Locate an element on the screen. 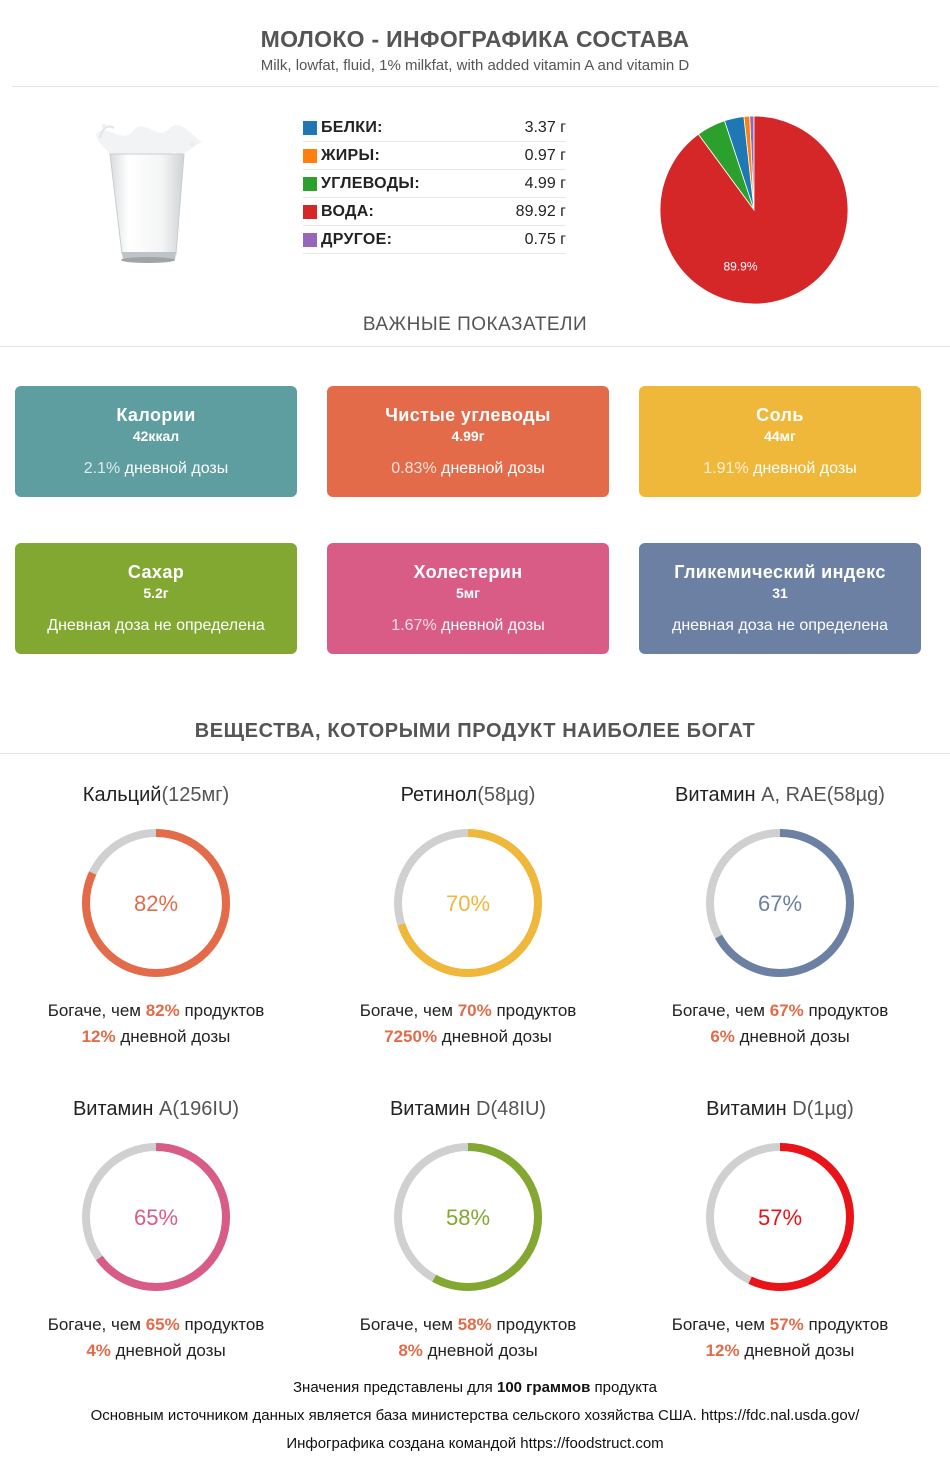 The width and height of the screenshot is (950, 1473). richer-than-text: Богаче, чем 58% продуктов is located at coordinates (468, 1325).